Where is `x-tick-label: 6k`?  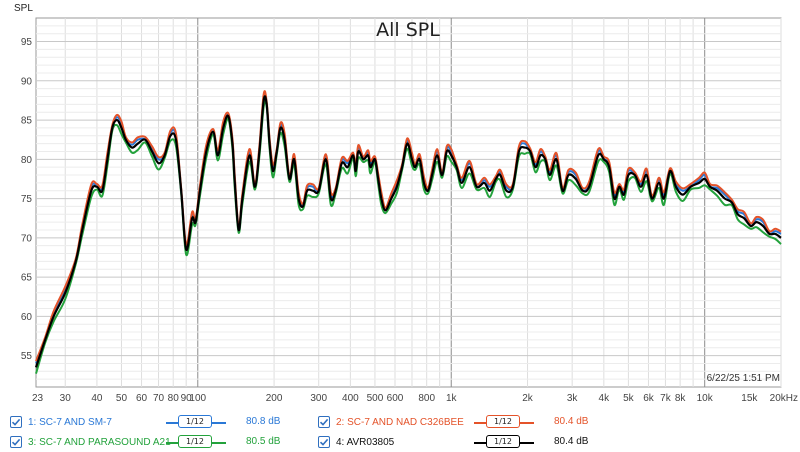 x-tick-label: 6k is located at coordinates (649, 398).